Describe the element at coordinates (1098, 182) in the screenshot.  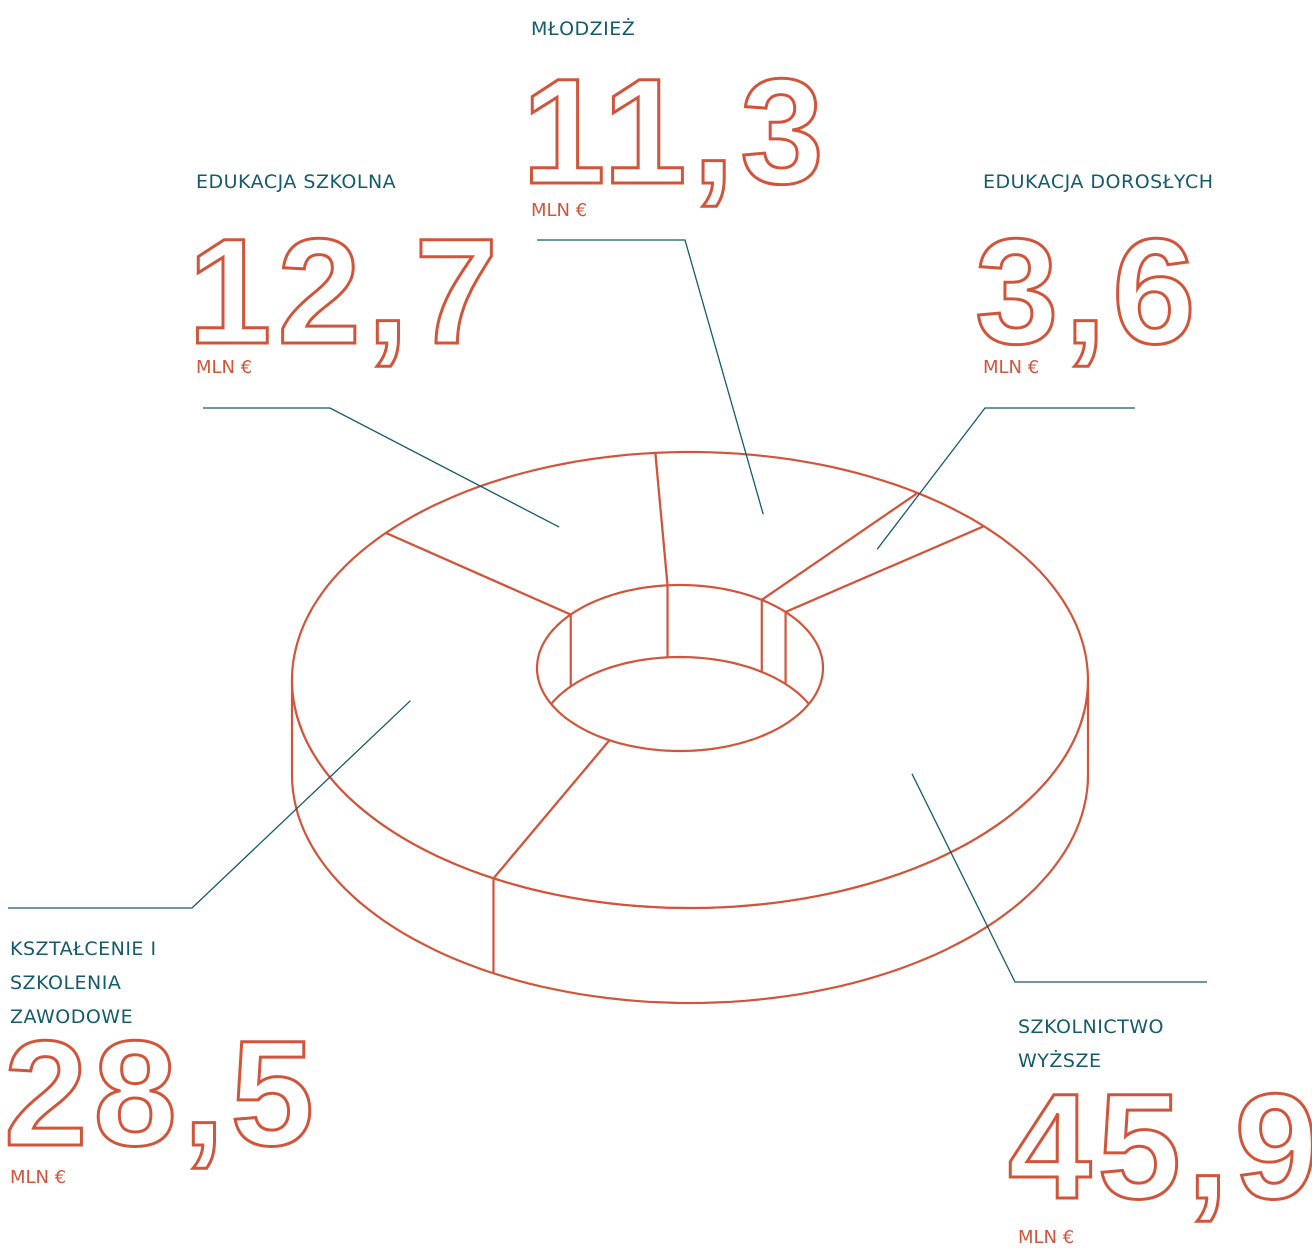
I see `category-label: EDUKACJA DOROSŁYCH` at that location.